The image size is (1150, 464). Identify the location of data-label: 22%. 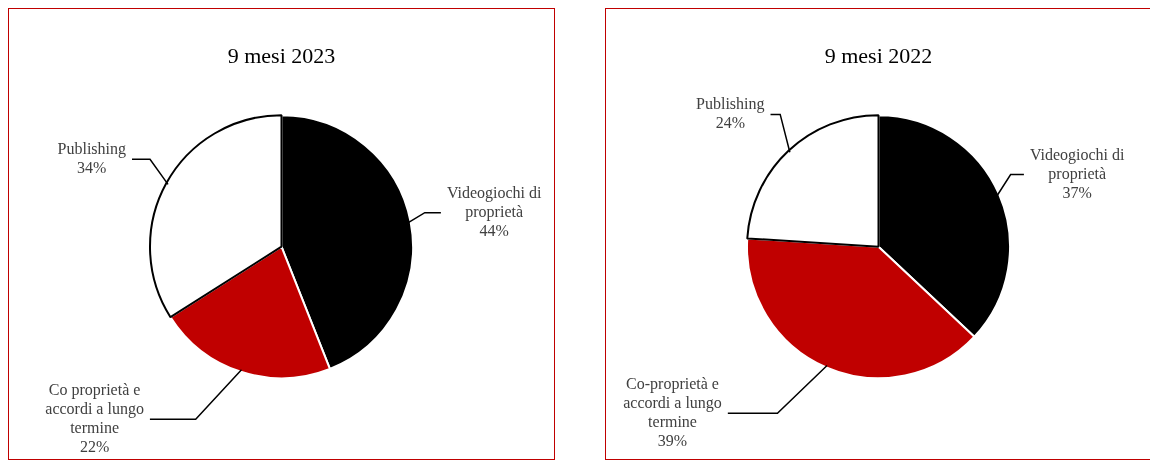
(94, 447).